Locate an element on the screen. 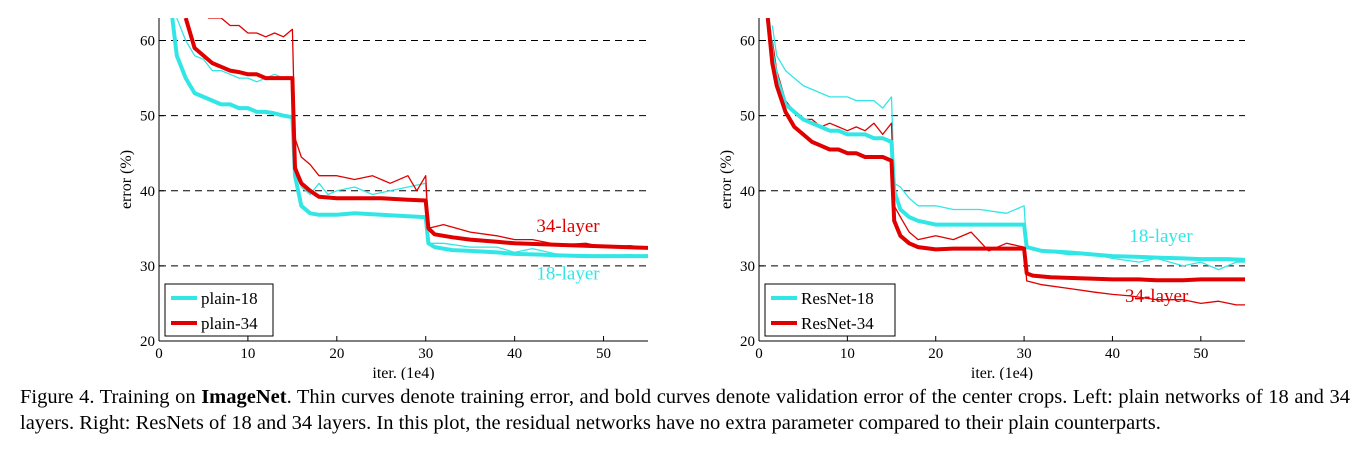  legend-label: plain-34 is located at coordinates (229, 323).